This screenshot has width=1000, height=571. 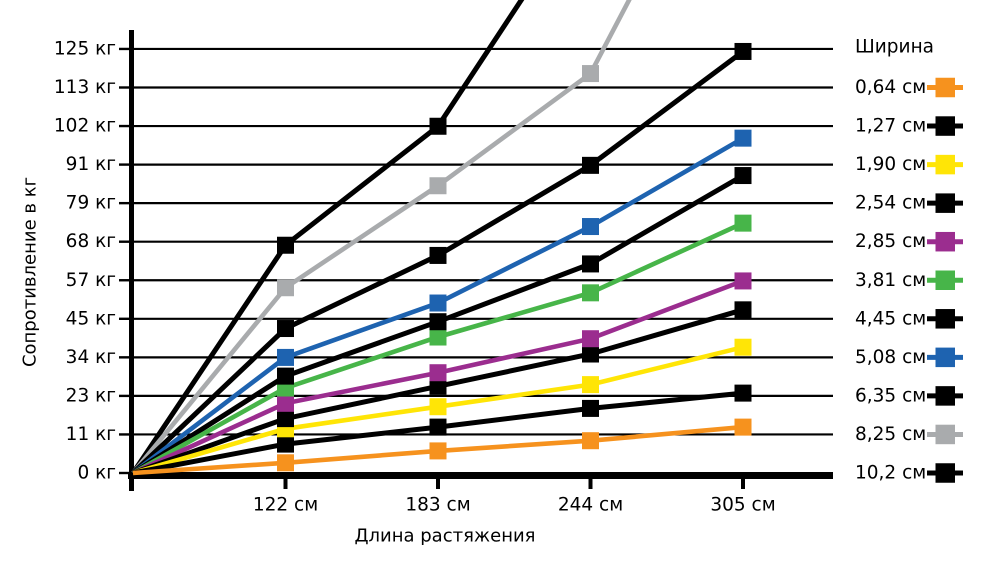 What do you see at coordinates (890, 280) in the screenshot?
I see `legend-item-label: 3,81 см` at bounding box center [890, 280].